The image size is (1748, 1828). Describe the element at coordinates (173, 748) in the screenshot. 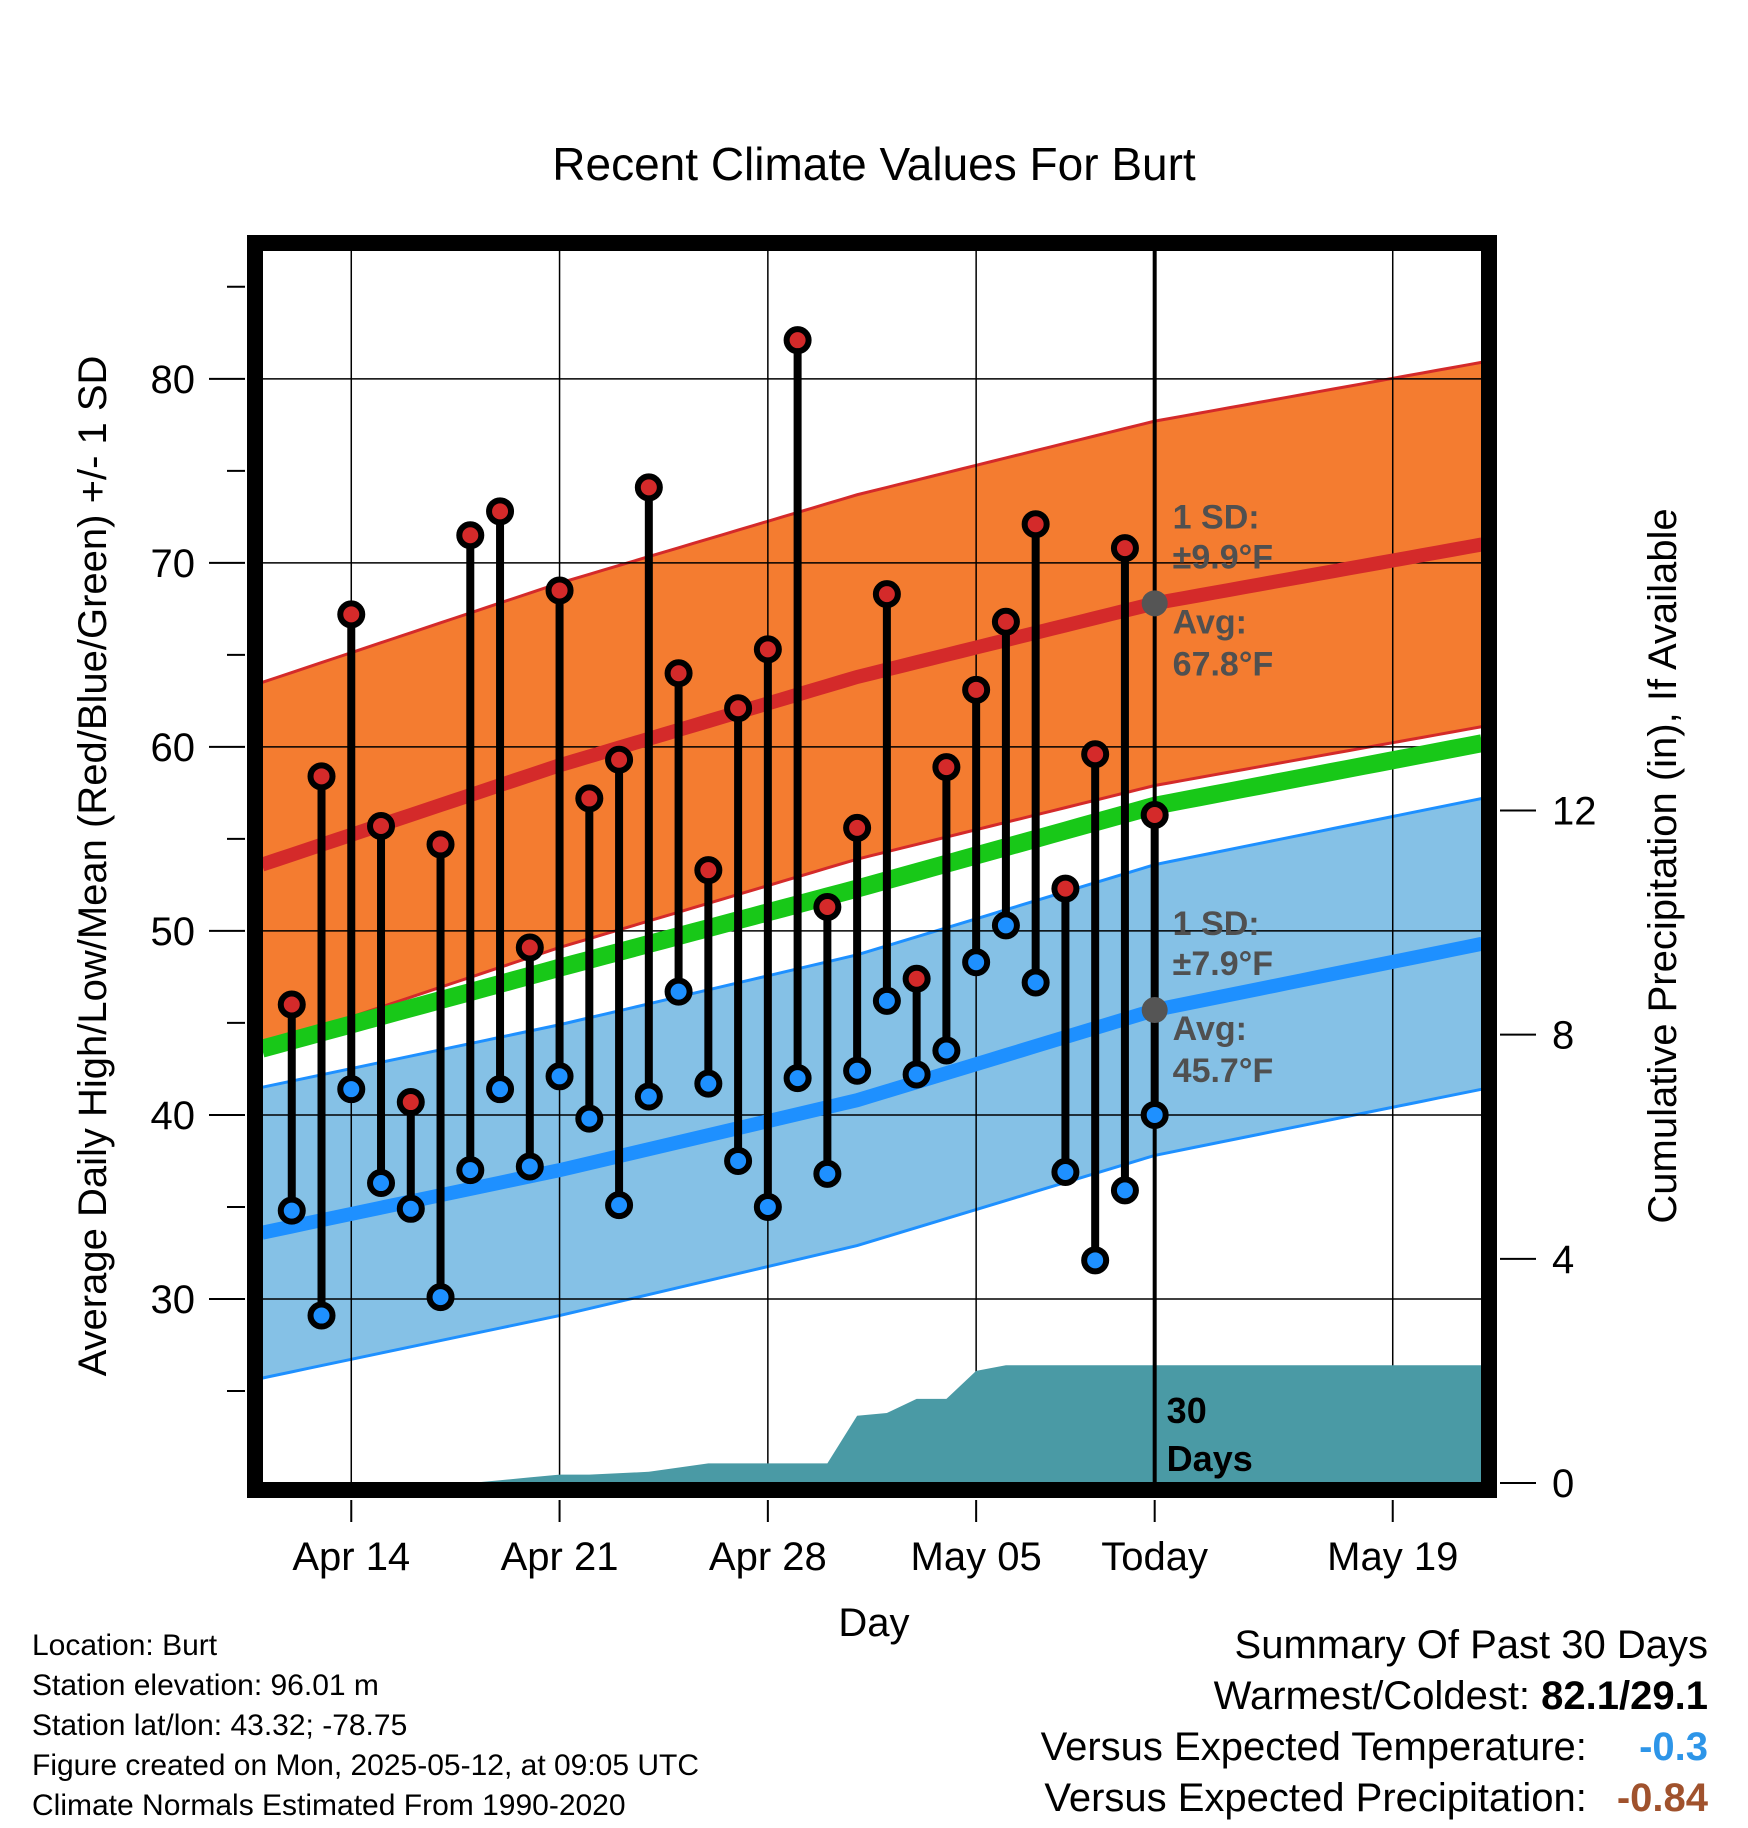

I see `y-tick-label-left: 60` at that location.